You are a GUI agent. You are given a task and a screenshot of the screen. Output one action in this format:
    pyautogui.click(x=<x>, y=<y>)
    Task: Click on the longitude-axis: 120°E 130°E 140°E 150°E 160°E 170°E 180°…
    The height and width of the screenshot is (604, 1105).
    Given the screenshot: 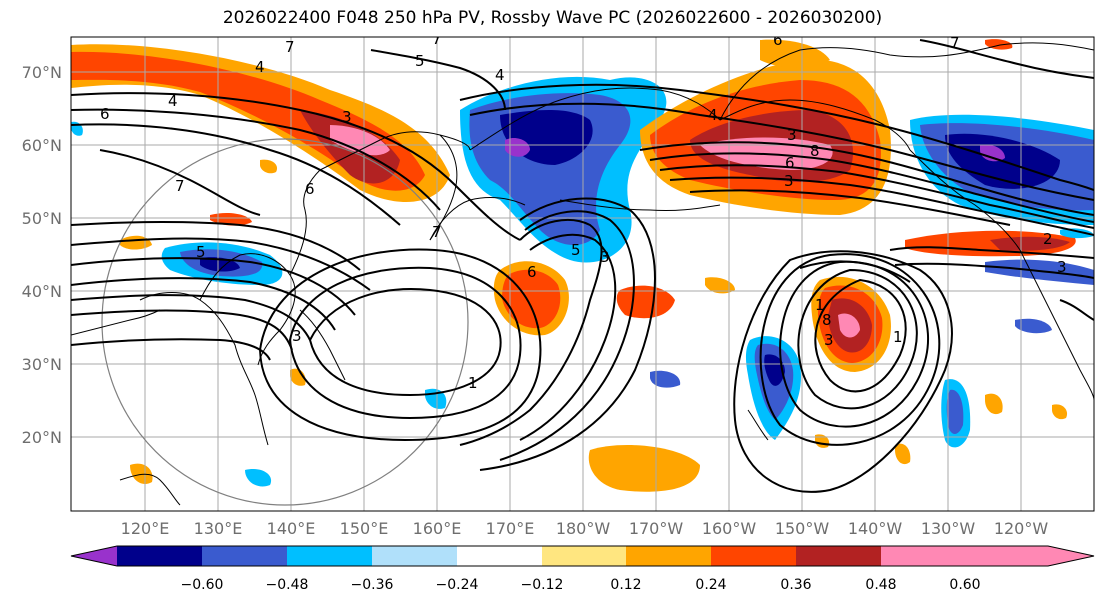 What is the action you would take?
    pyautogui.click(x=585, y=528)
    